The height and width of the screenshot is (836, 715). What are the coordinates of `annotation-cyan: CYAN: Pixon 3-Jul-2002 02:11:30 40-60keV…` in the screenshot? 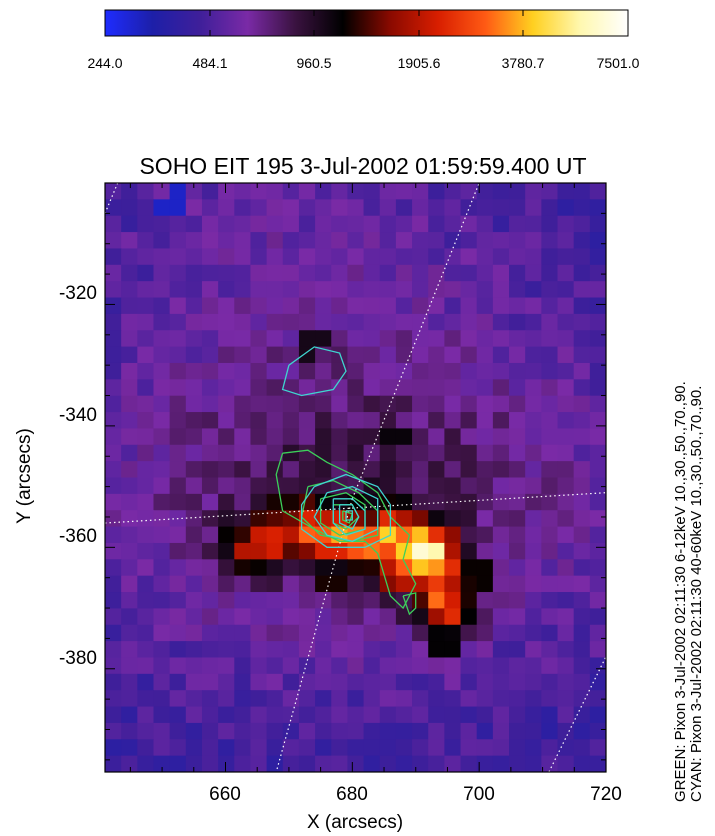 It's located at (696, 594).